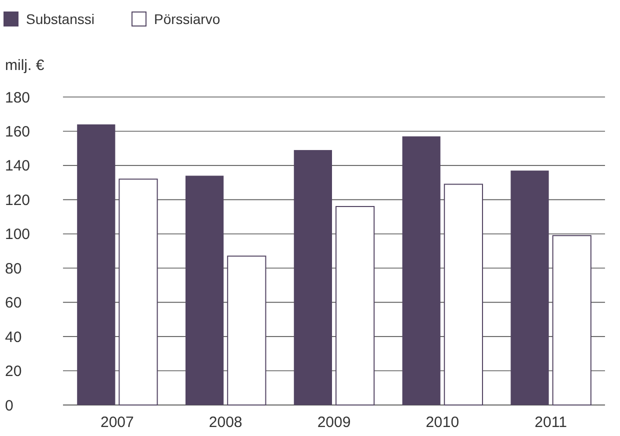 This screenshot has height=436, width=620. I want to click on x-tick-label: 2008, so click(225, 422).